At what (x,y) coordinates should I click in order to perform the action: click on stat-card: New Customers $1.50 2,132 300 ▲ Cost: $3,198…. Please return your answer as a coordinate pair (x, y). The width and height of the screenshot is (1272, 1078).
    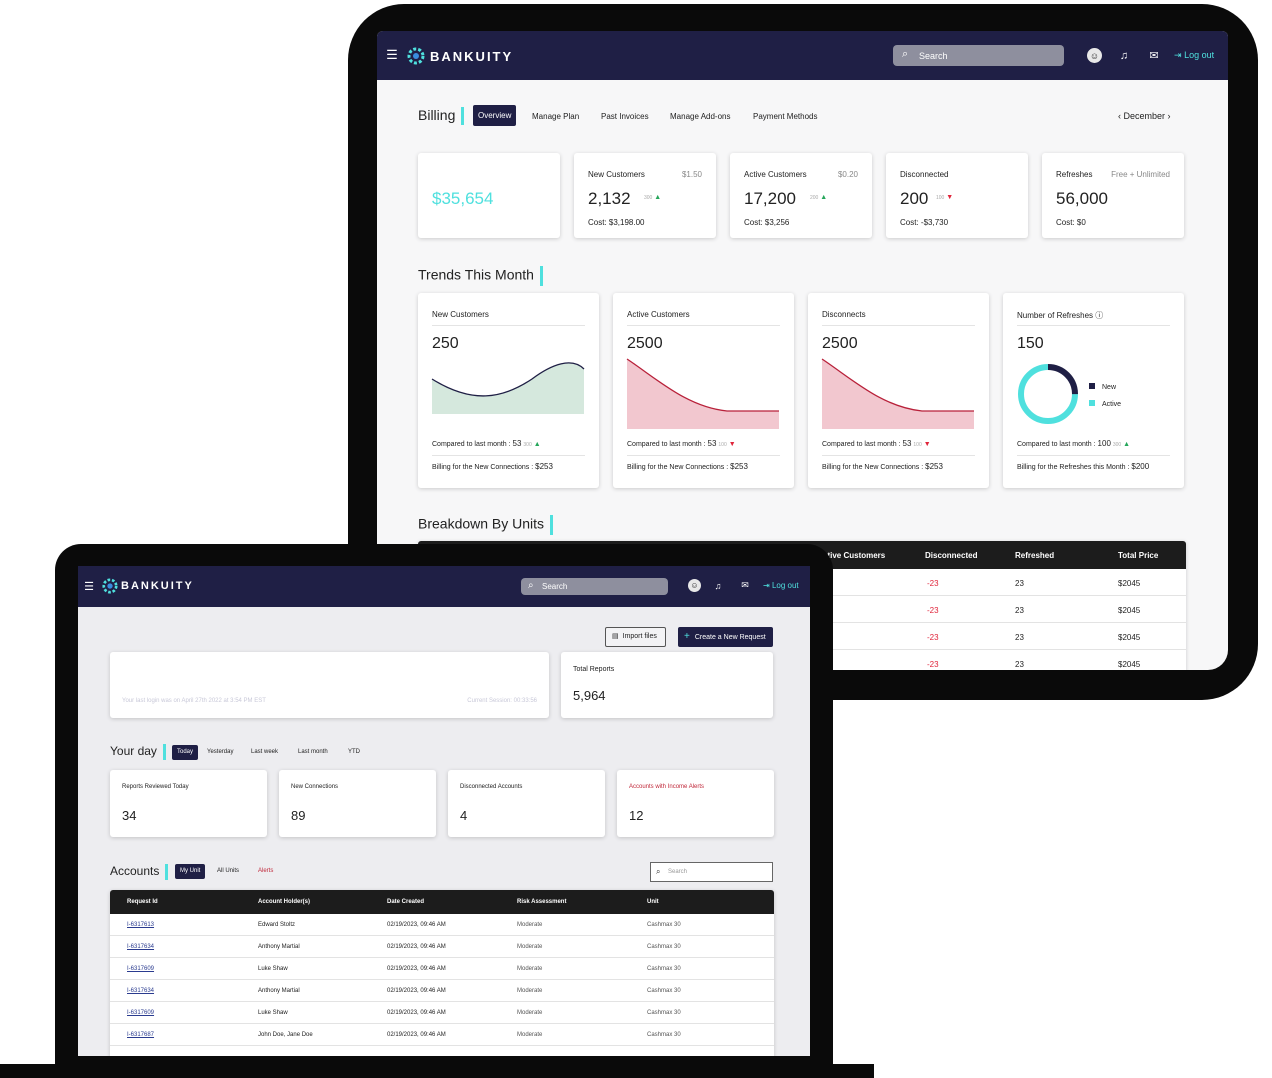
    Looking at the image, I should click on (645, 195).